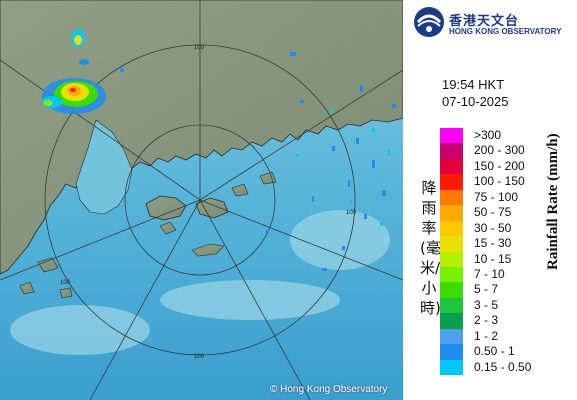  I want to click on legend-label: 75 - 100, so click(496, 196).